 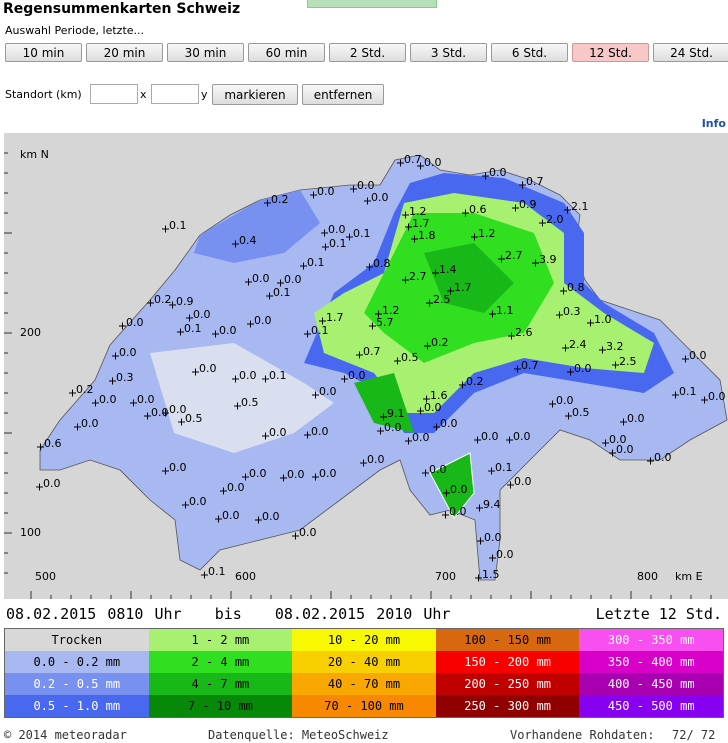 I want to click on legend-cell: 400 - 450 mm, so click(x=651, y=684).